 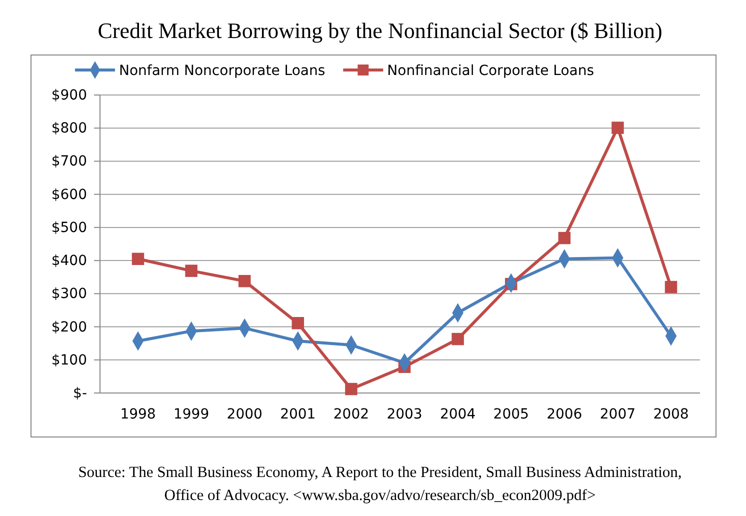 I want to click on x-tick-label: 1998, so click(x=138, y=414).